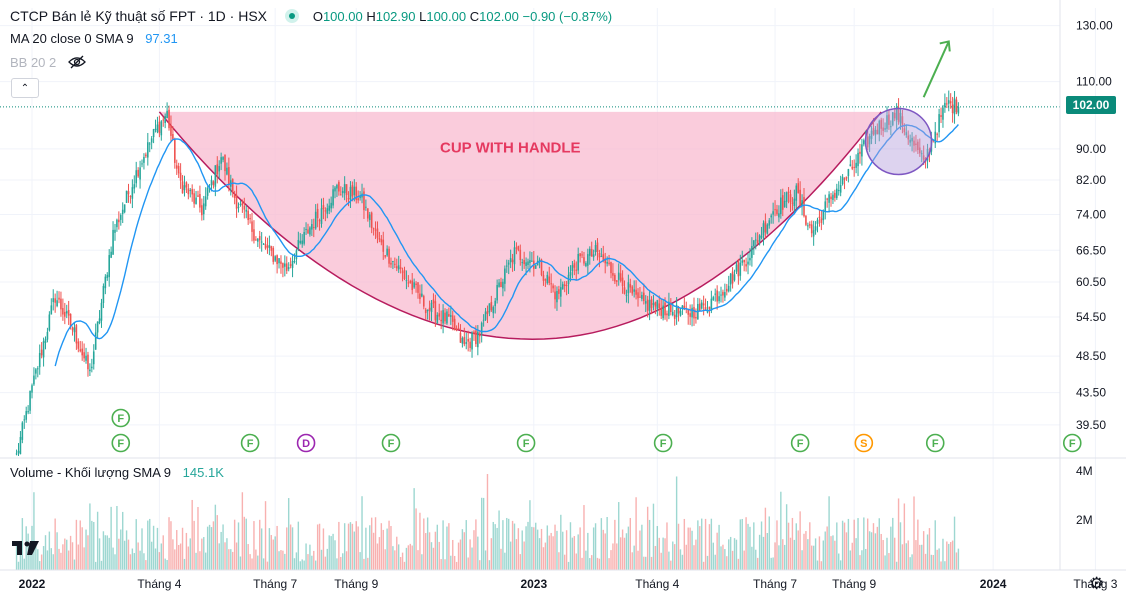 This screenshot has width=1126, height=600. Describe the element at coordinates (1091, 180) in the screenshot. I see `y-tick-label: 82.00` at that location.